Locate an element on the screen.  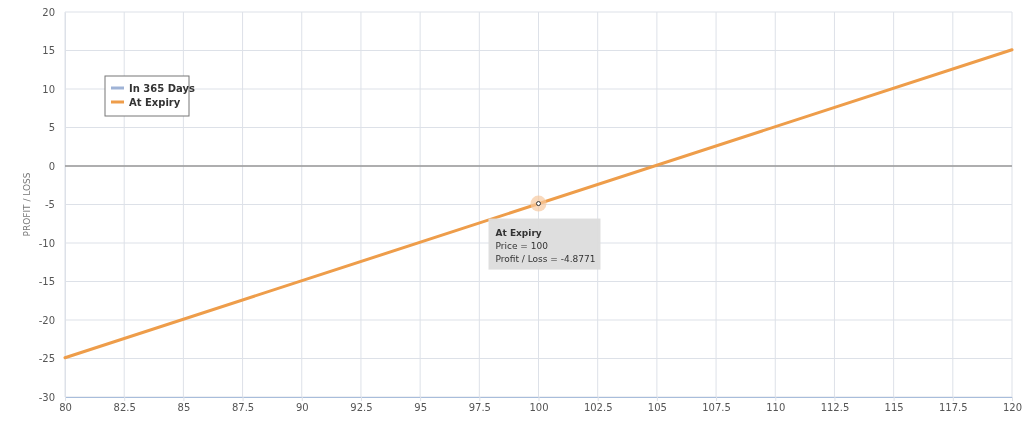
y-tick-label: -15 is located at coordinates (46, 282).